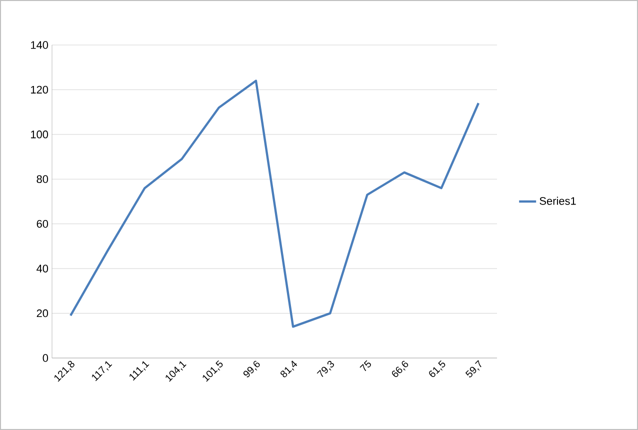 The width and height of the screenshot is (638, 430). I want to click on x-tick-label: 79,3, so click(325, 369).